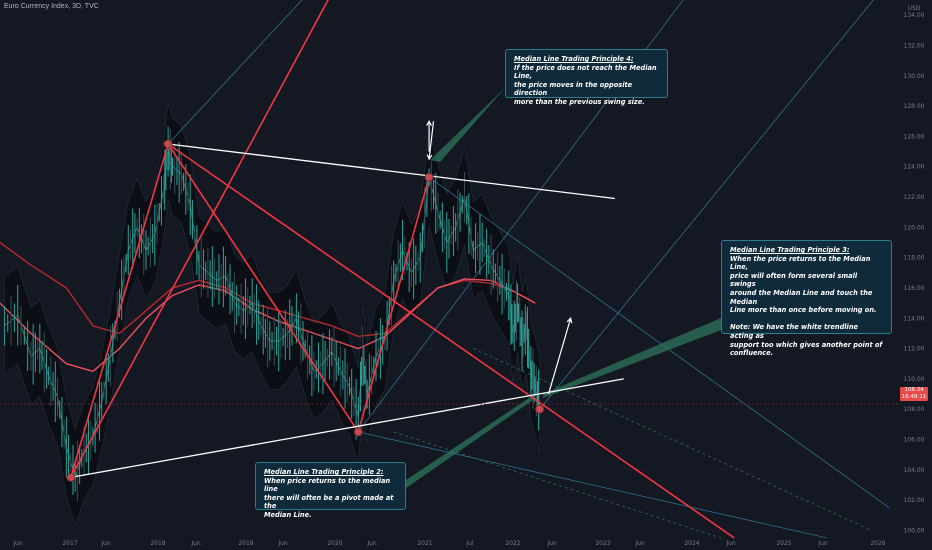  I want to click on y-tick-label-6: 112.00, so click(914, 349).